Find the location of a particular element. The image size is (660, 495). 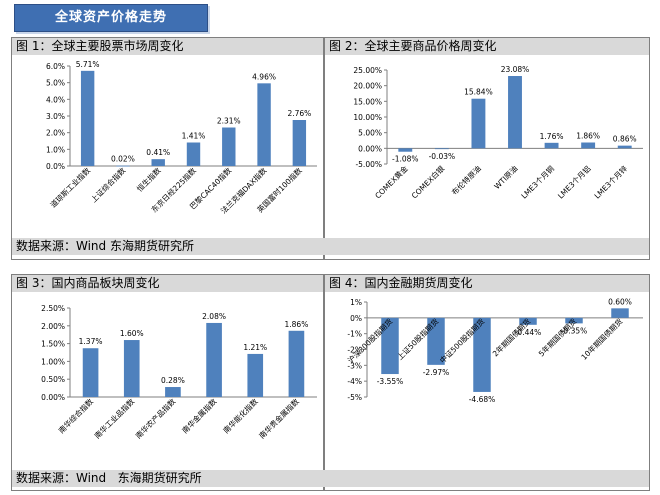

chart-1-y-tick-label: 2.0% is located at coordinates (55, 133).